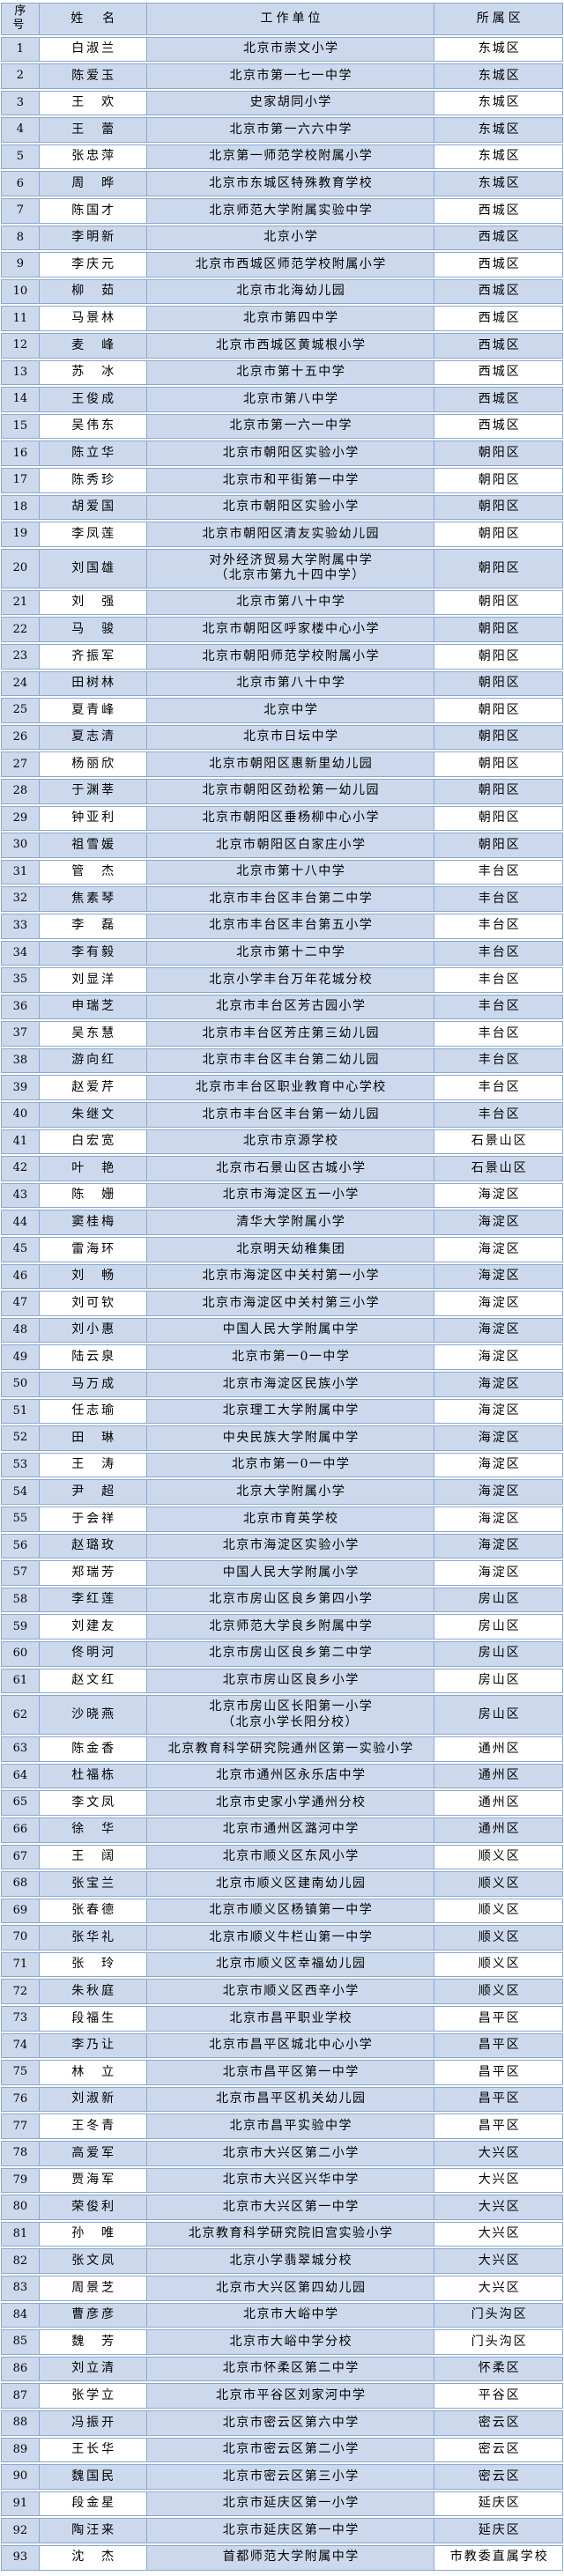 The image size is (564, 2576). What do you see at coordinates (92, 2315) in the screenshot?
I see `cell-name: 曹彦彦` at bounding box center [92, 2315].